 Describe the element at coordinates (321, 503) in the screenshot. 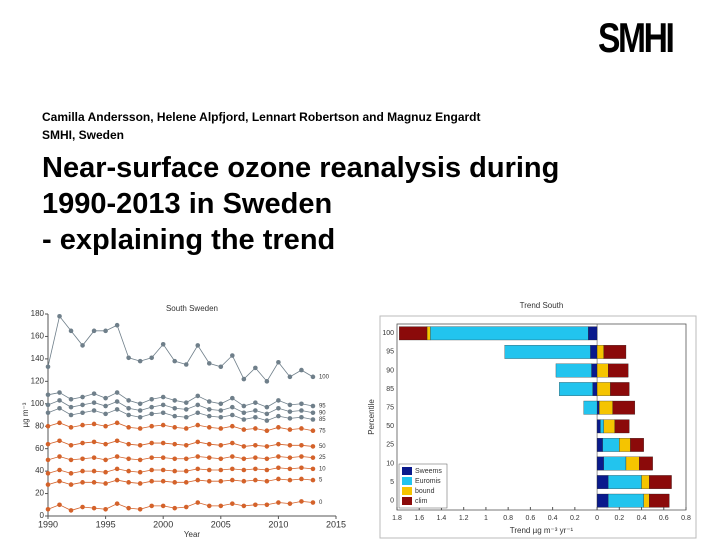

I see `series-label: 0` at that location.